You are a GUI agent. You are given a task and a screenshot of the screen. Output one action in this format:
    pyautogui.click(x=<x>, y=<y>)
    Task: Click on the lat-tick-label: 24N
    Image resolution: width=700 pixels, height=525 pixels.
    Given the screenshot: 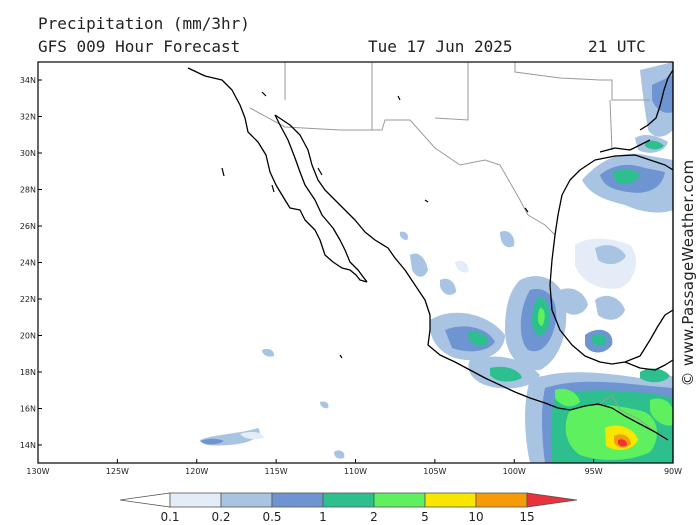 What is the action you would take?
    pyautogui.click(x=28, y=263)
    